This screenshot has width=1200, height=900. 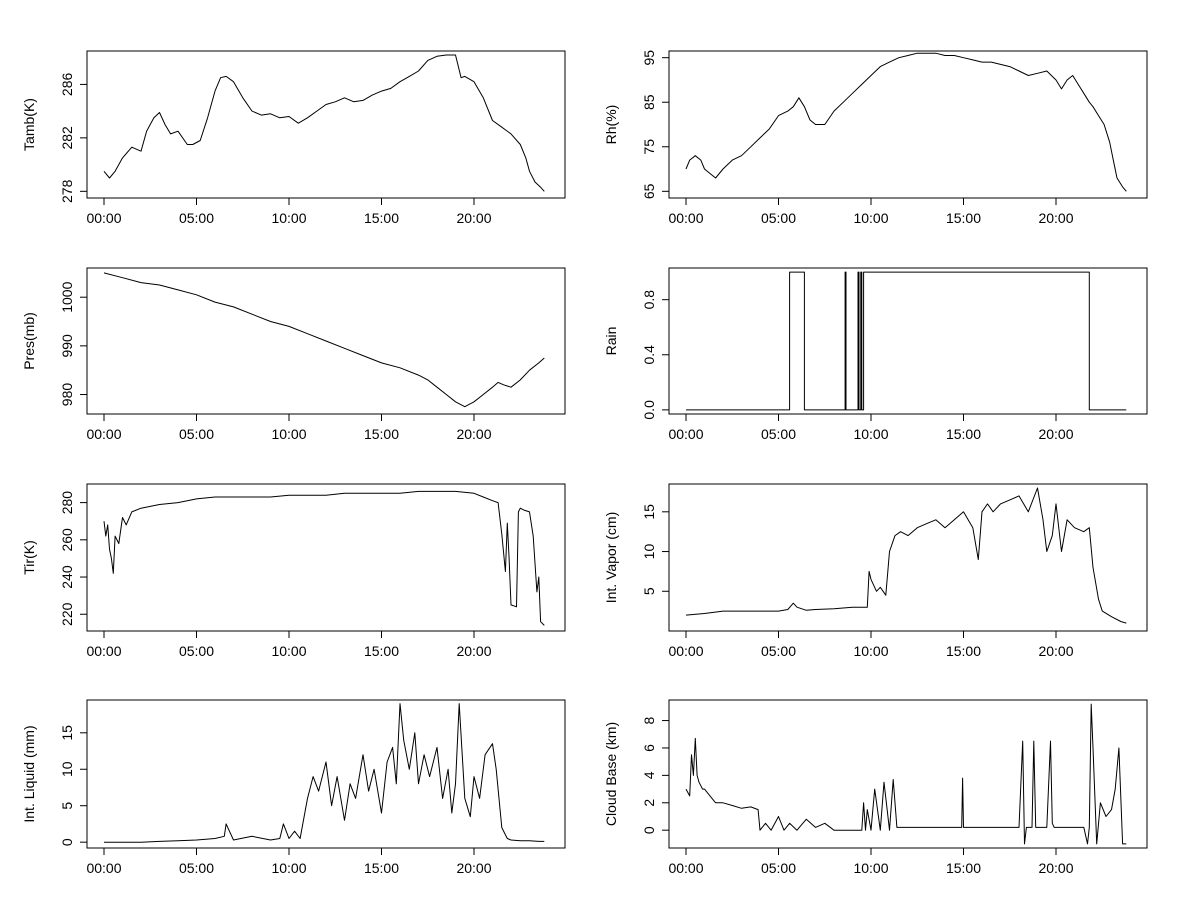 I want to click on y-axis-label: Rh(%), so click(x=611, y=125).